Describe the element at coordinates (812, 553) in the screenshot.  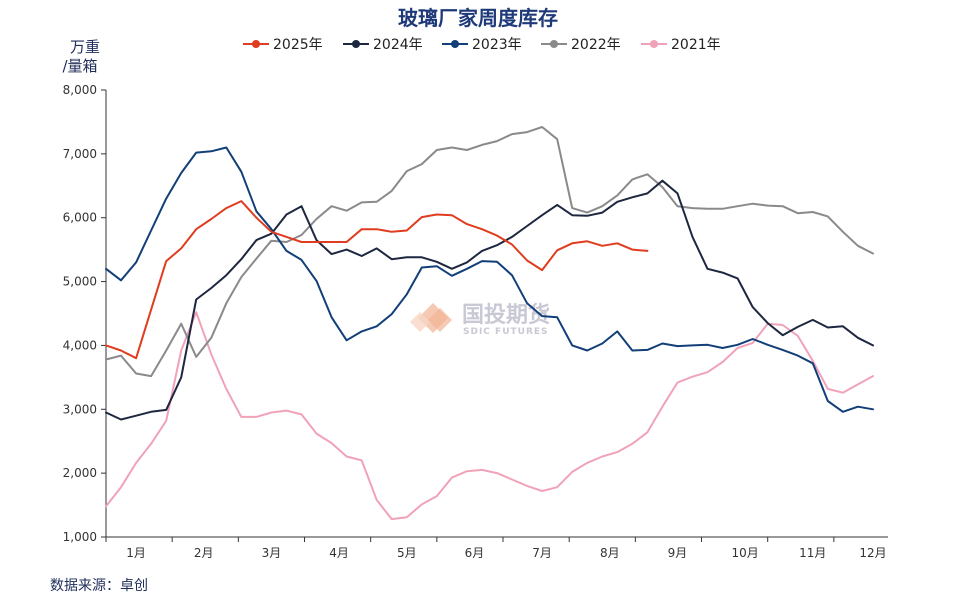
I see `x-tick-label: 11月` at that location.